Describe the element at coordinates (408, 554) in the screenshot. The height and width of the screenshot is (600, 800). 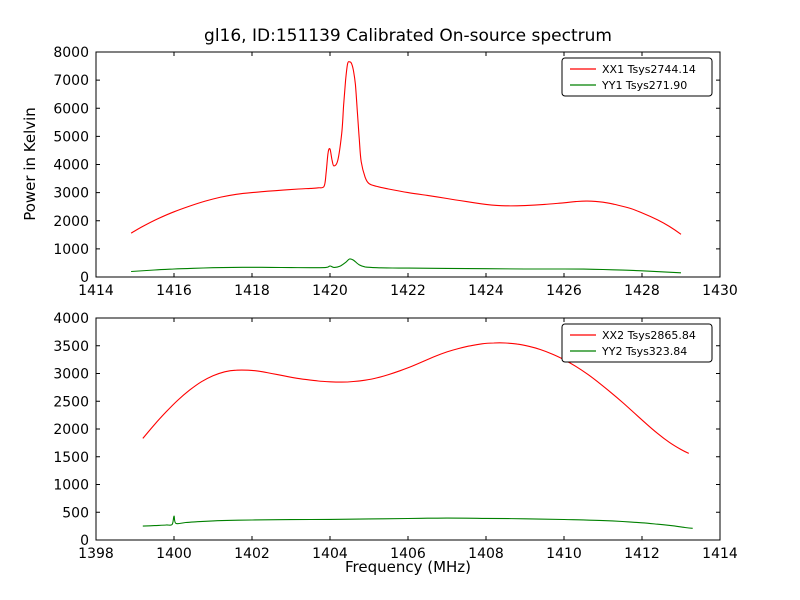
I see `x-tick-label: 1406` at that location.